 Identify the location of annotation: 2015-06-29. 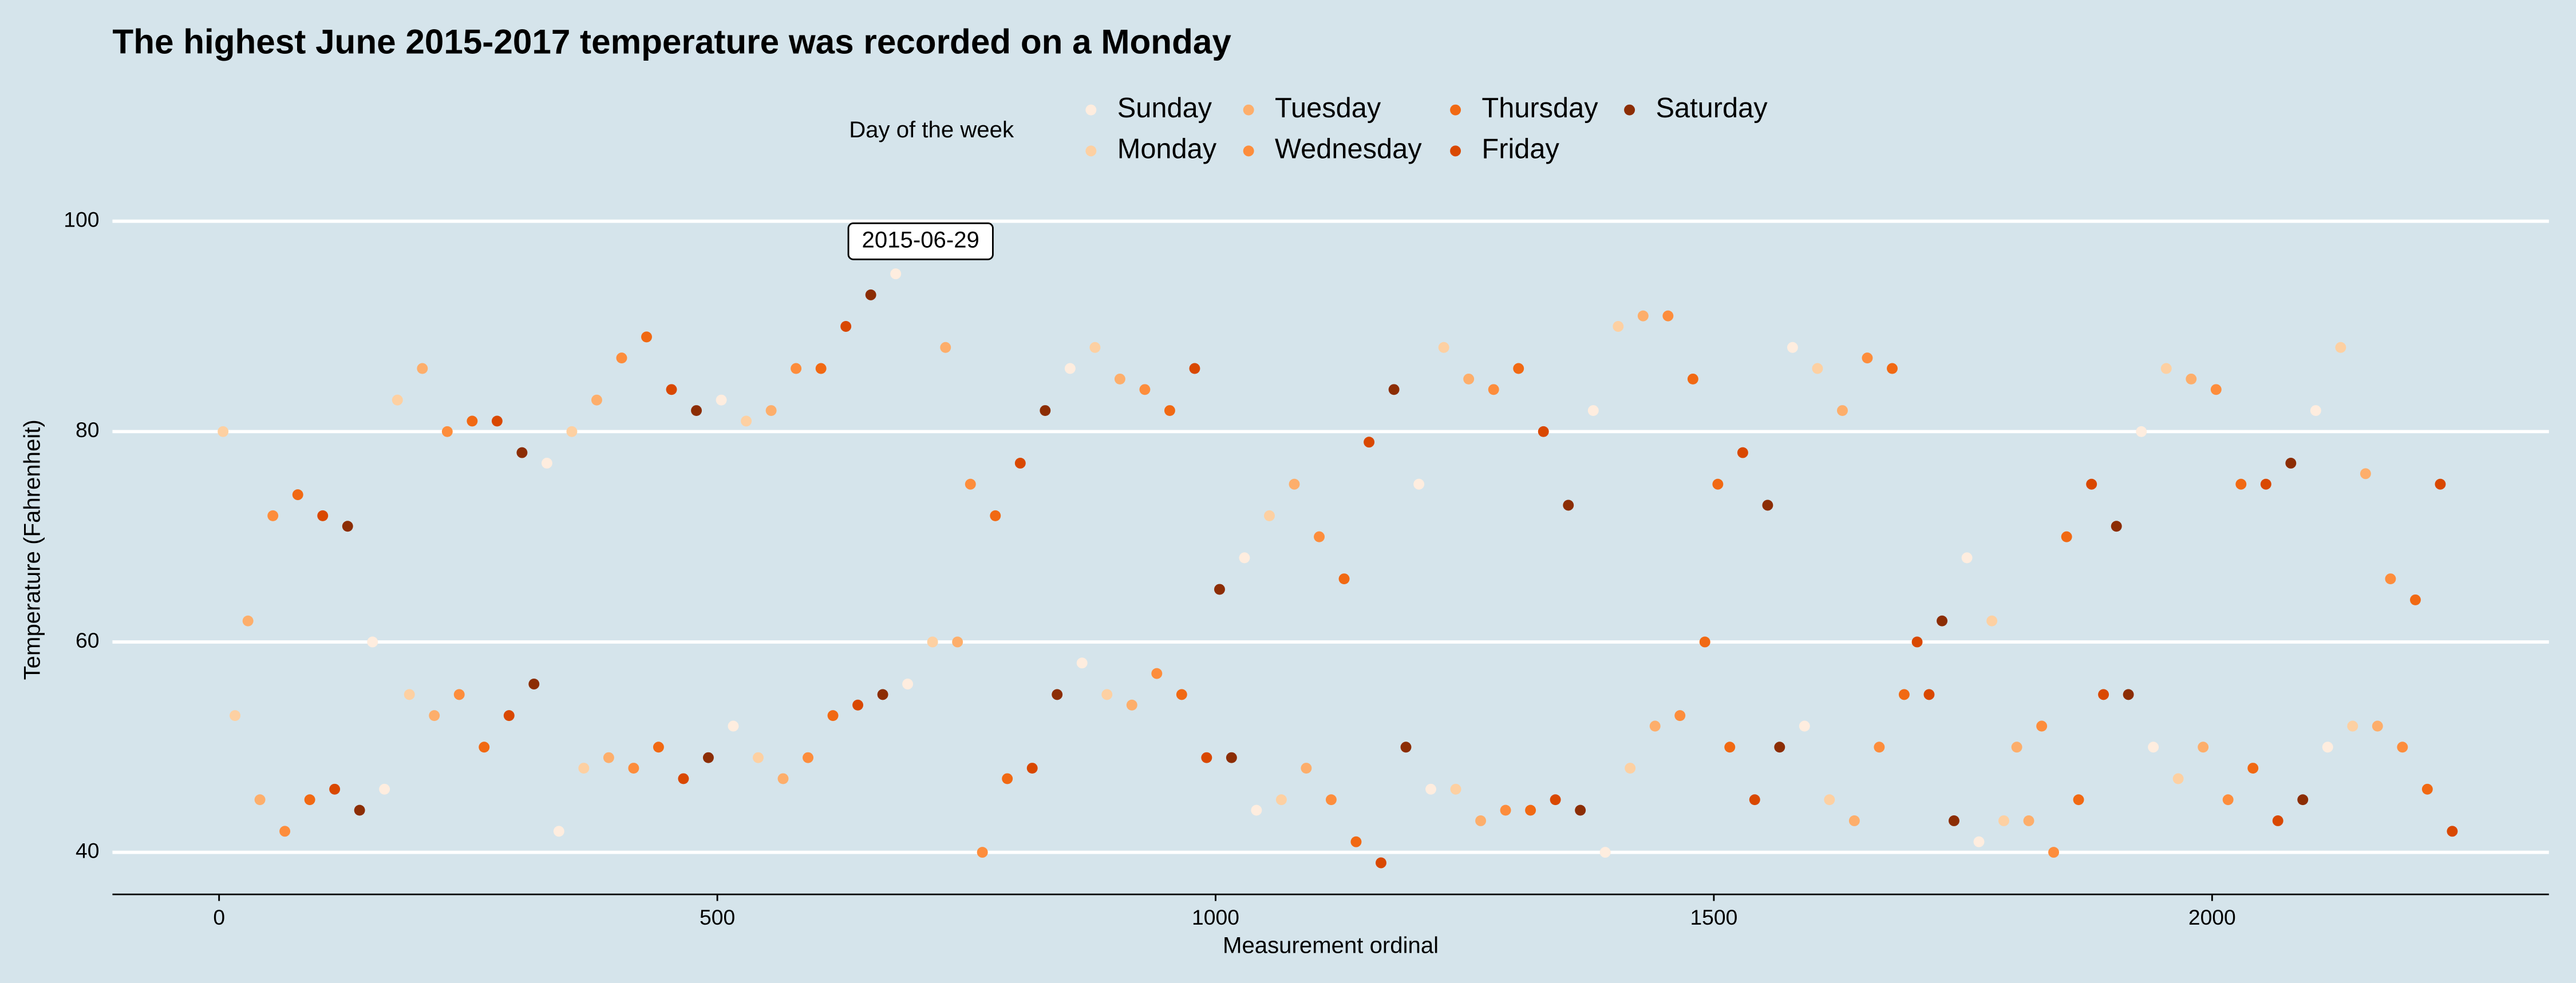
(920, 240).